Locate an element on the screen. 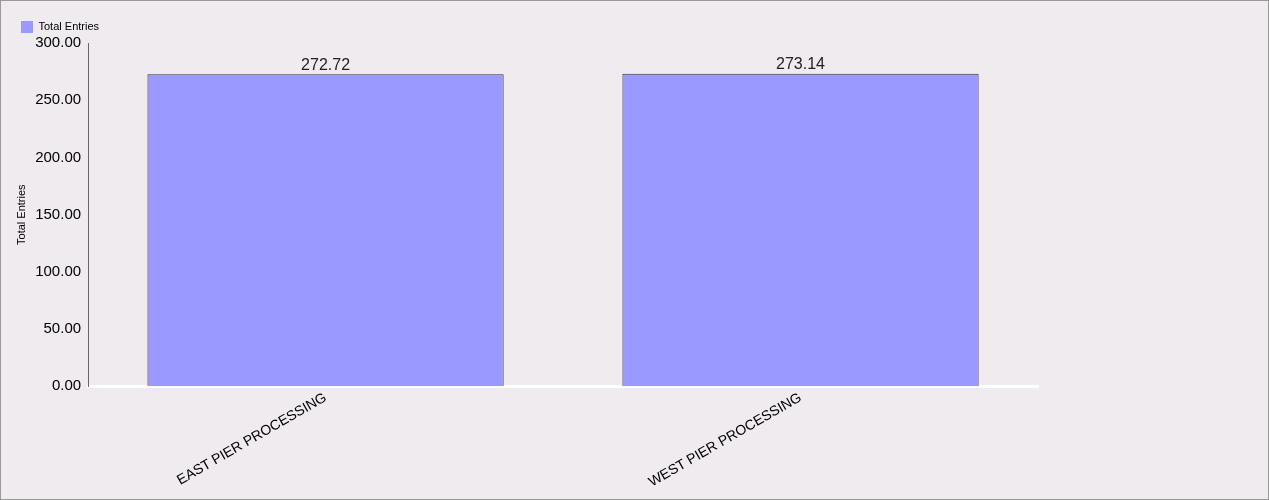  data-label: 272.72 is located at coordinates (326, 64).